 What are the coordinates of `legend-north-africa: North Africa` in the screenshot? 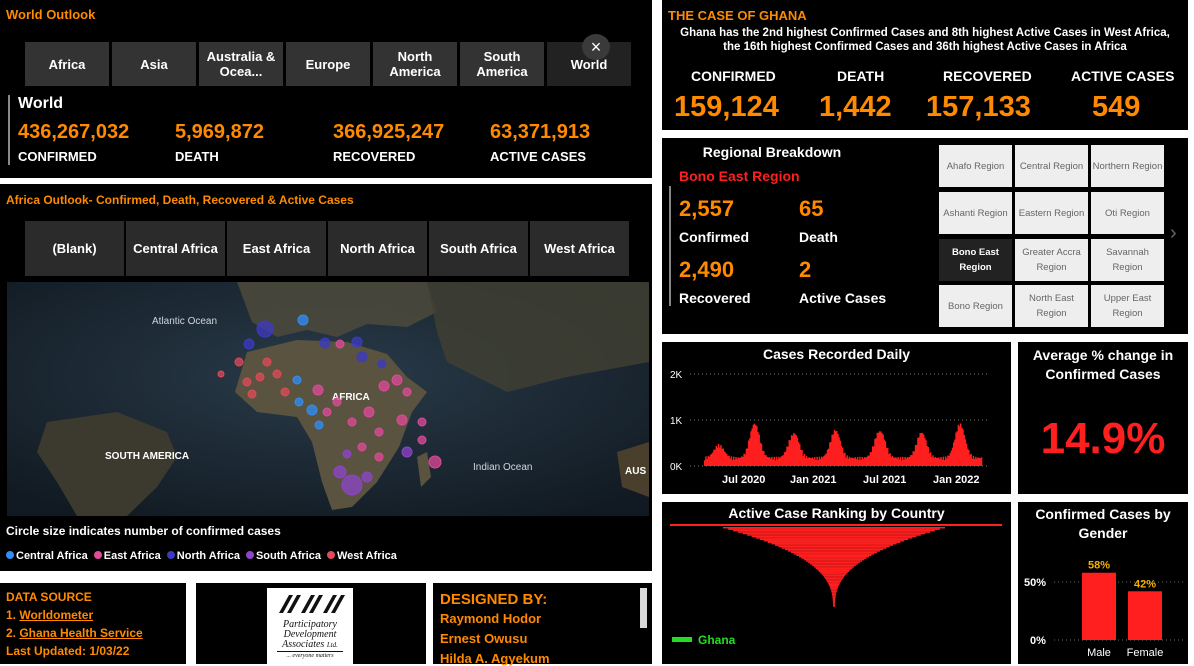 It's located at (203, 556).